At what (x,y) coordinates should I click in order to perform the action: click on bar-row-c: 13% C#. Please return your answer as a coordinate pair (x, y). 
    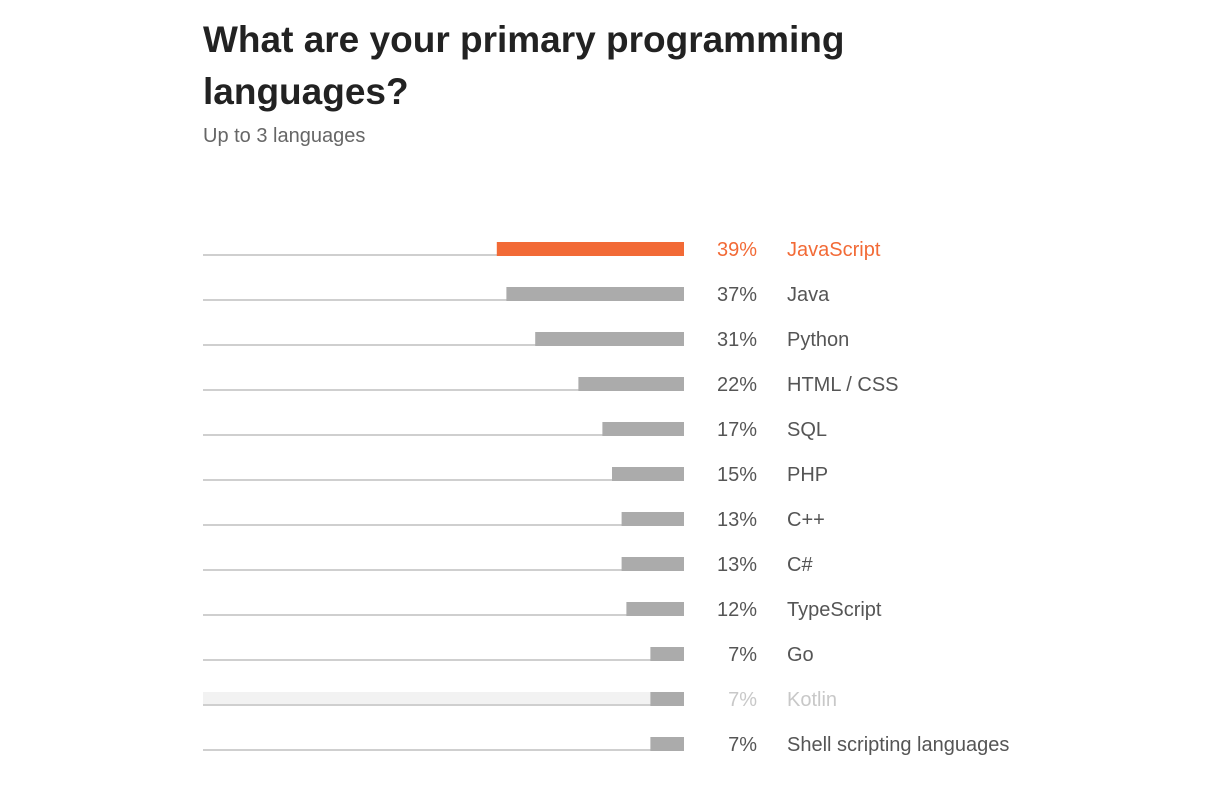
    Looking at the image, I should click on (508, 565).